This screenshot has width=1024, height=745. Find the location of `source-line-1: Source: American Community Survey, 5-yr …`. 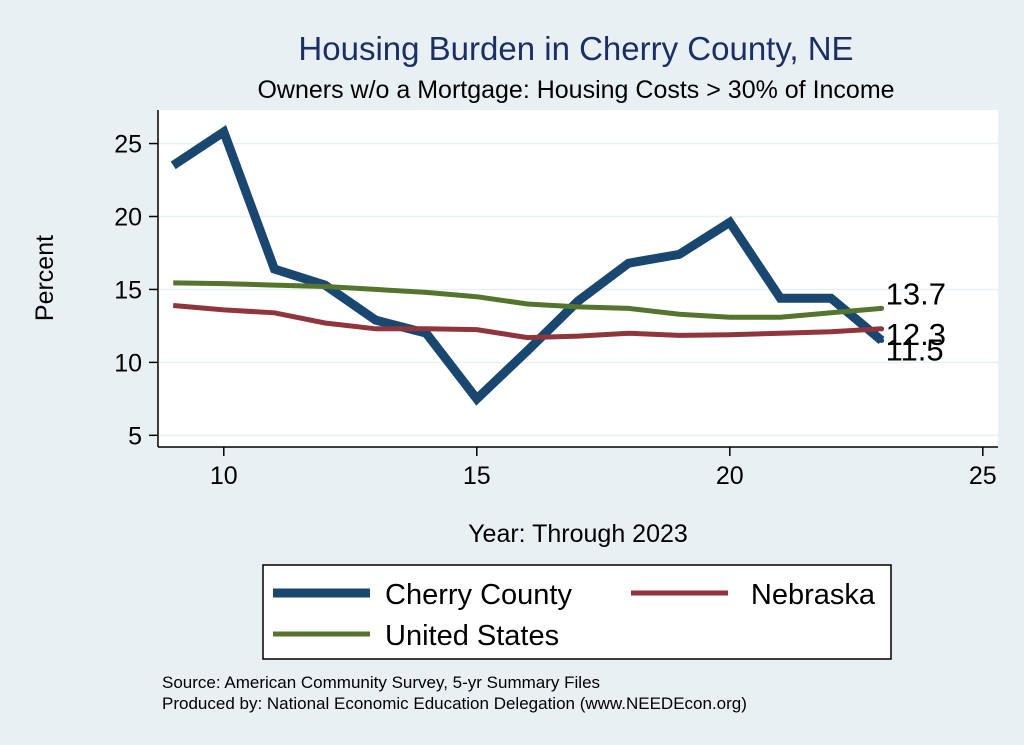

source-line-1: Source: American Community Survey, 5-yr … is located at coordinates (381, 682).